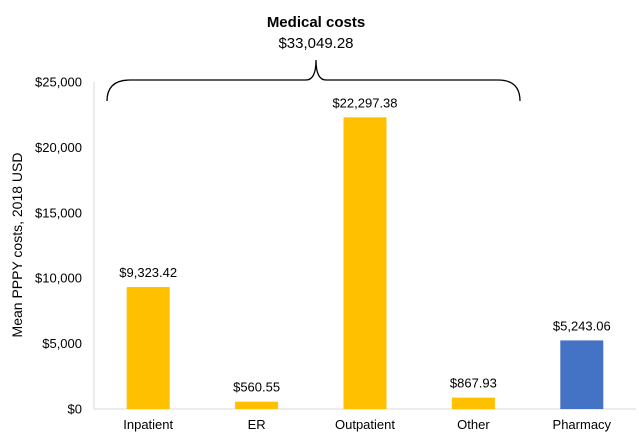 This screenshot has height=433, width=639. What do you see at coordinates (256, 387) in the screenshot?
I see `data-label-er: $560.55` at bounding box center [256, 387].